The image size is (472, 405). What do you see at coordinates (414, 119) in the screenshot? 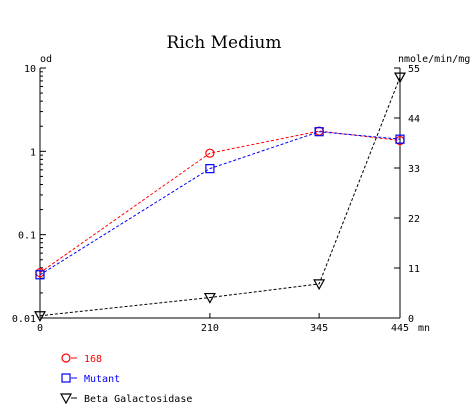
I see `y-right-tick-label: 44` at bounding box center [414, 119].